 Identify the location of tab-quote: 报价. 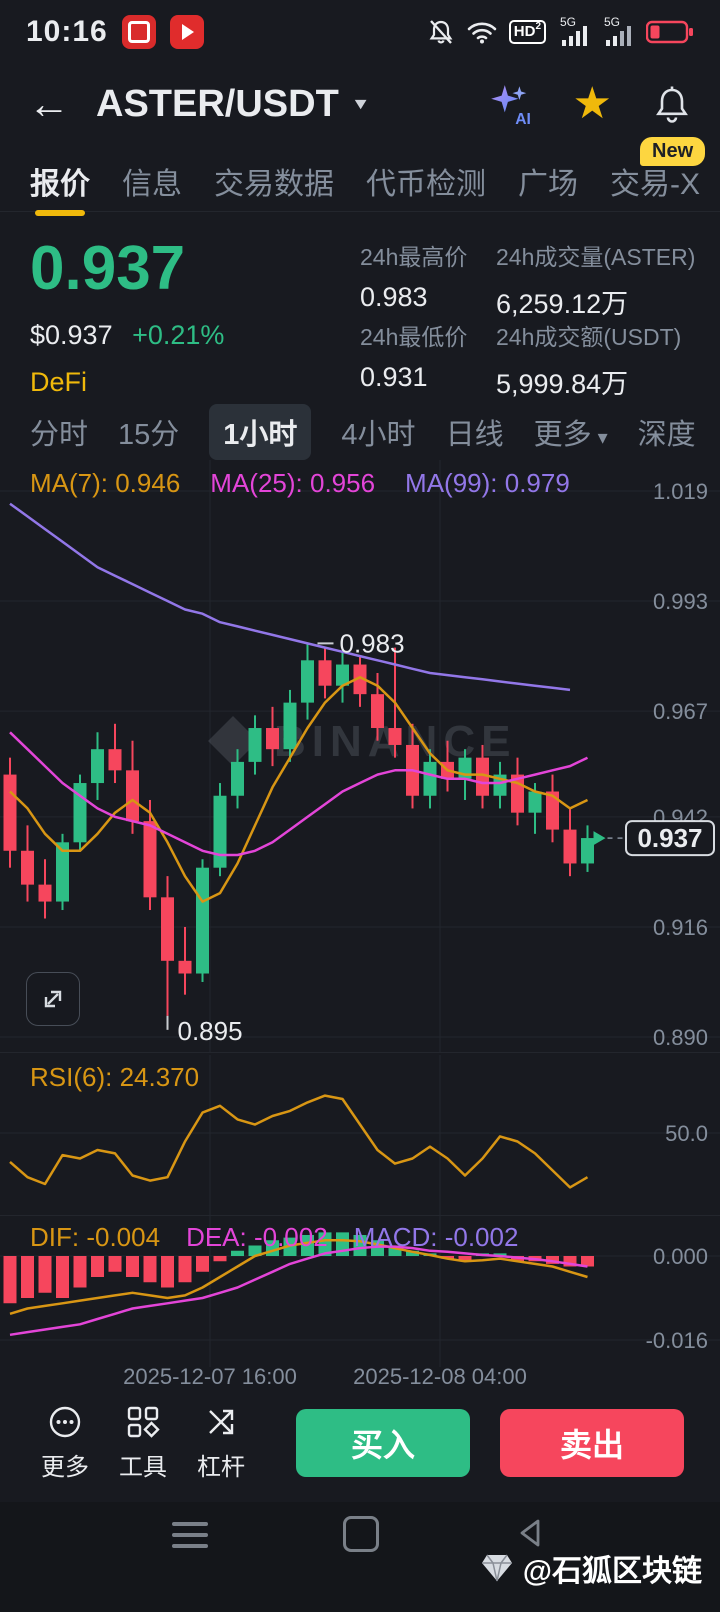
(60, 181).